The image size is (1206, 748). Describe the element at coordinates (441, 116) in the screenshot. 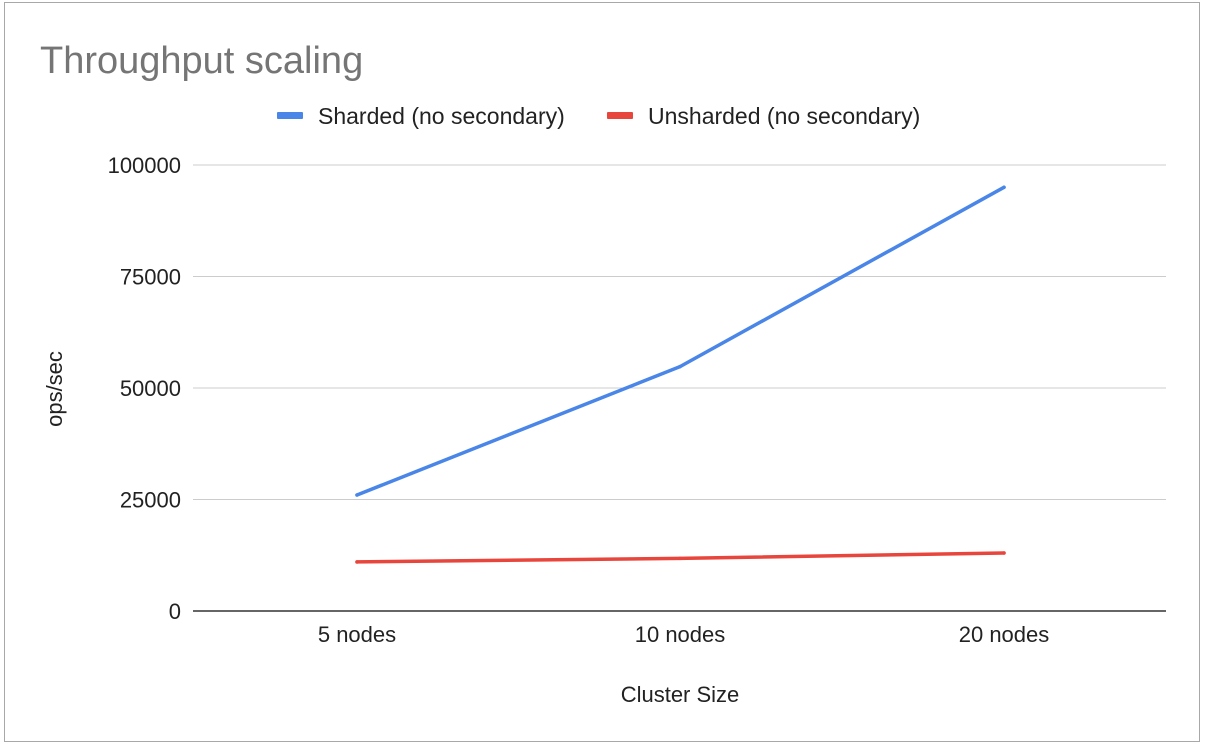

I see `legend-label: Sharded (no secondary)` at that location.